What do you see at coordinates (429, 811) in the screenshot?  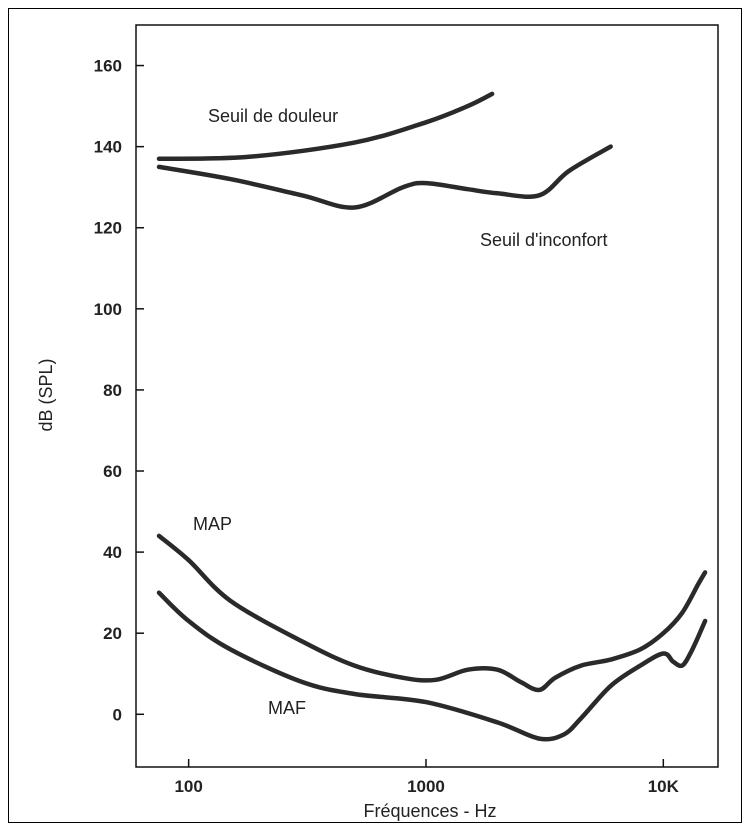 I see `x-axis-title: Fréquences - Hz` at bounding box center [429, 811].